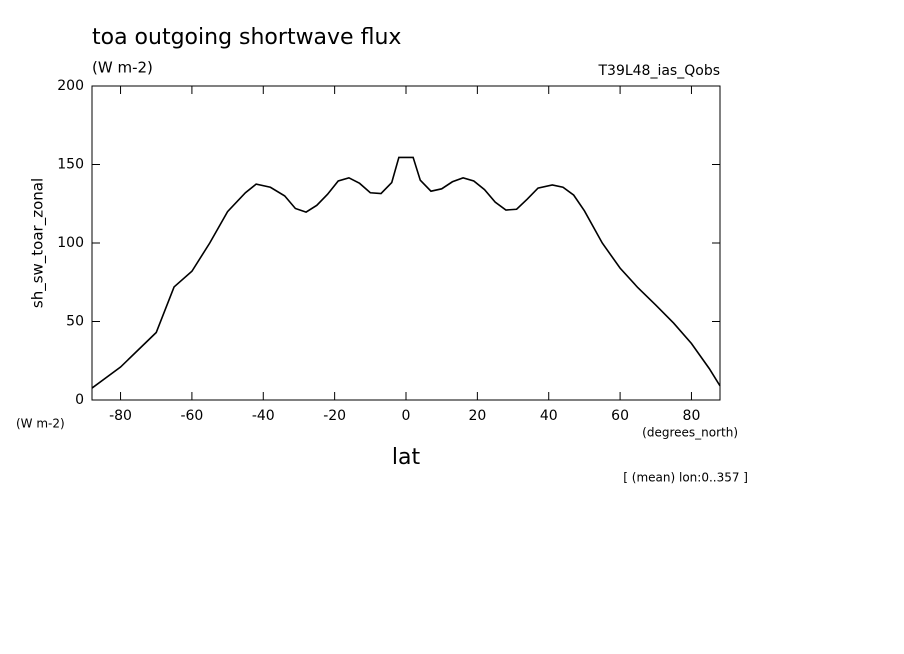  I want to click on x-tick-label: 20, so click(477, 416).